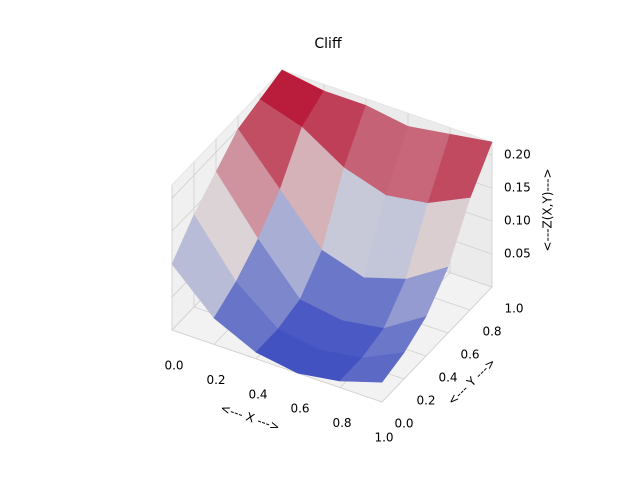 This screenshot has width=640, height=480. Describe the element at coordinates (437, 344) in the screenshot. I see `x-grid-line` at that location.